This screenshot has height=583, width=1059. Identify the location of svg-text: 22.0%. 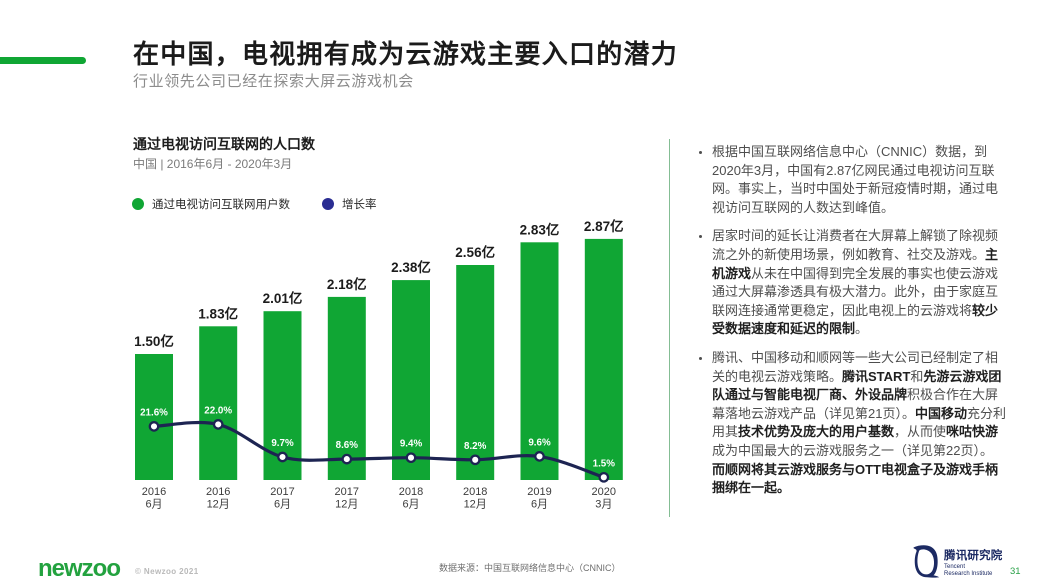
(218, 410).